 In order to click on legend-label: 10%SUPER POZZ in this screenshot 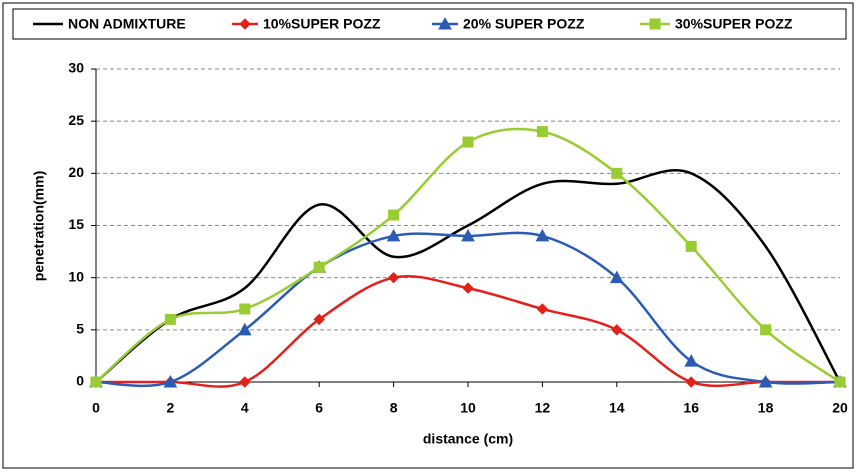, I will do `click(322, 24)`.